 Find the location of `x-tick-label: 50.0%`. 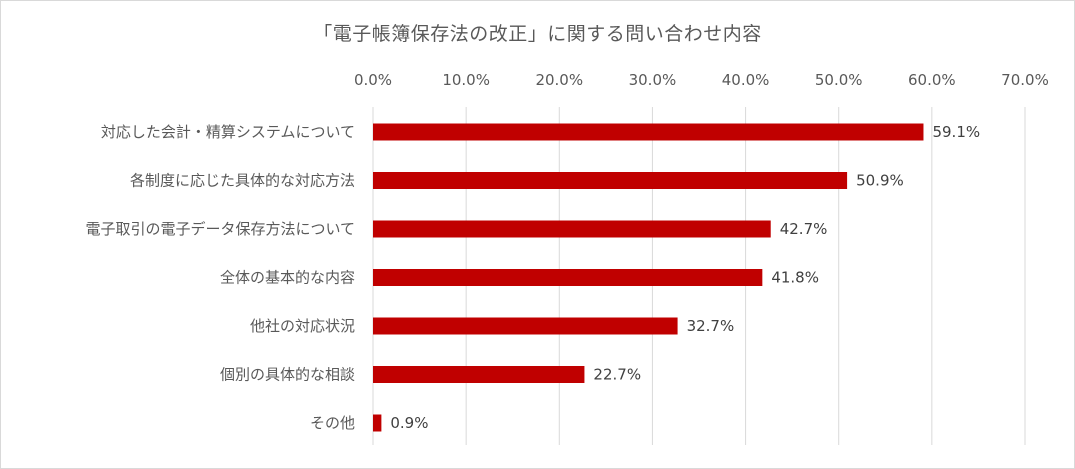

x-tick-label: 50.0% is located at coordinates (839, 80).